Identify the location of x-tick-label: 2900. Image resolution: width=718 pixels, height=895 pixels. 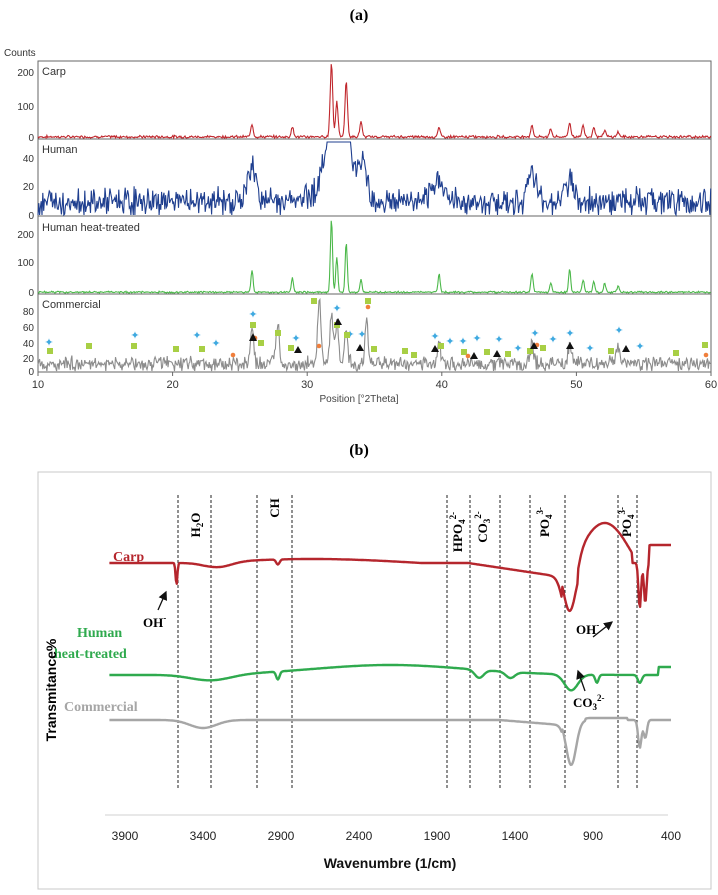
(281, 836).